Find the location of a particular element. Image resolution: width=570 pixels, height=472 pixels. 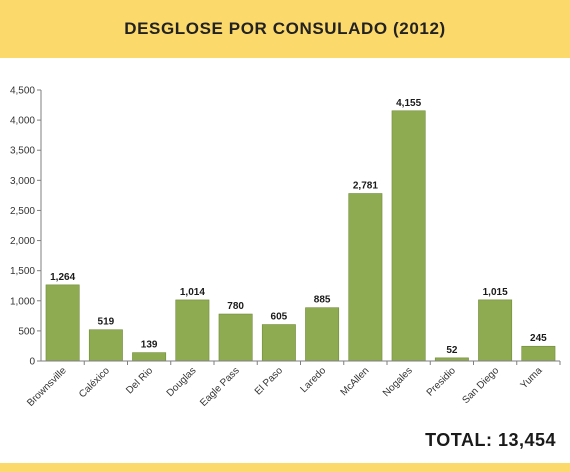

bar-brownsville is located at coordinates (62, 323).